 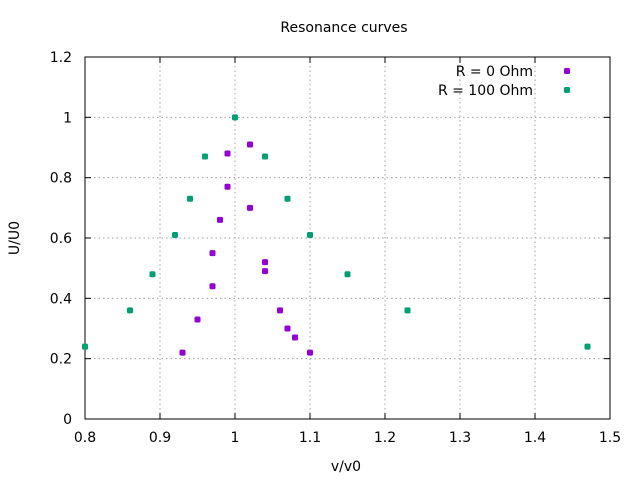 What do you see at coordinates (504, 81) in the screenshot?
I see `legend: R = 0 Ohm R = 100 Ohm` at bounding box center [504, 81].